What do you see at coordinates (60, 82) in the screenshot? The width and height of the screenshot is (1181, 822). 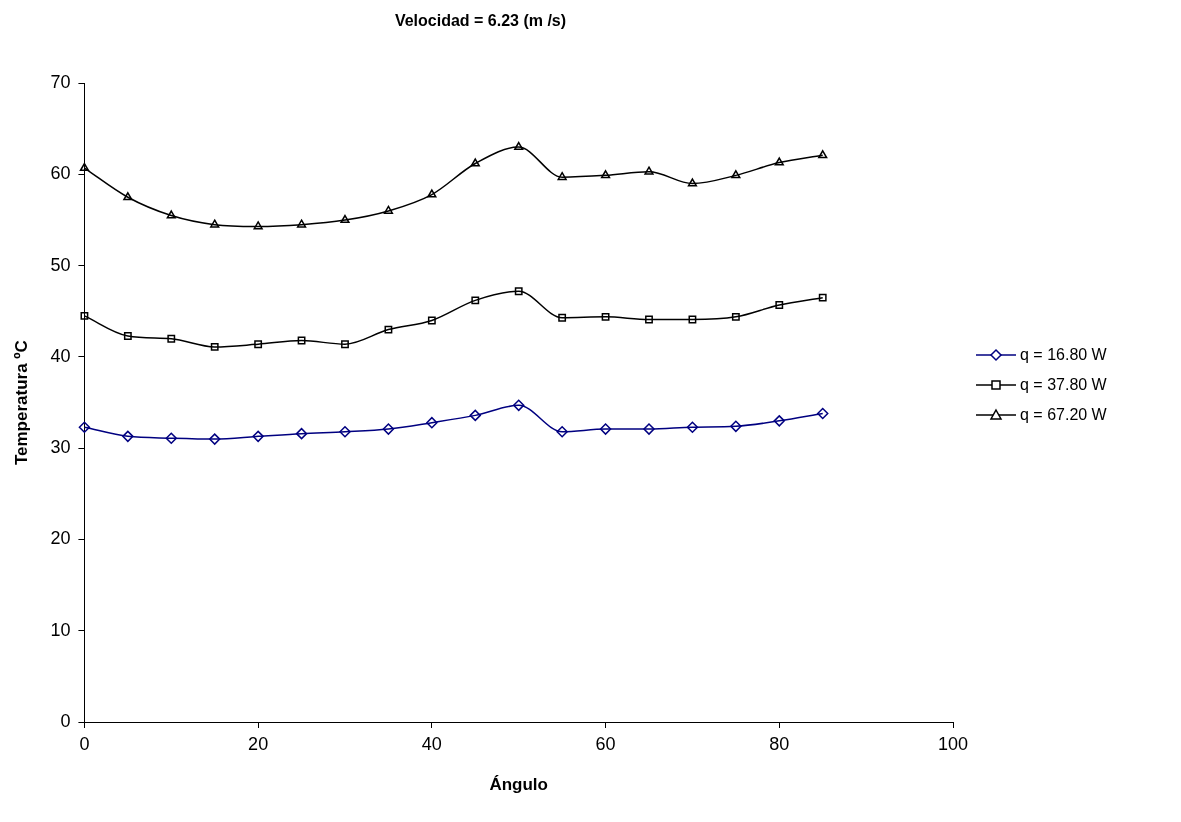 I see `y-tick-label: 70` at bounding box center [60, 82].